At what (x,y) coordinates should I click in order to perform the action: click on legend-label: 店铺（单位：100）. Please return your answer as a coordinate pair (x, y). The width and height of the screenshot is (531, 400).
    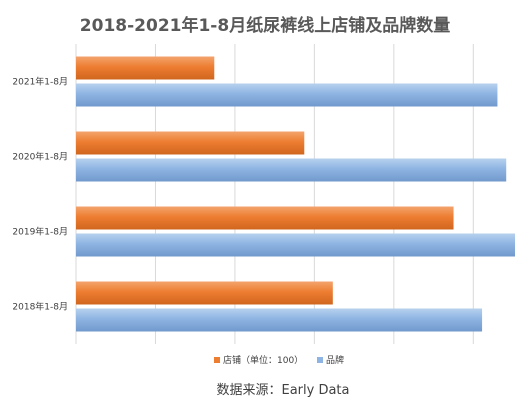
    Looking at the image, I should click on (263, 360).